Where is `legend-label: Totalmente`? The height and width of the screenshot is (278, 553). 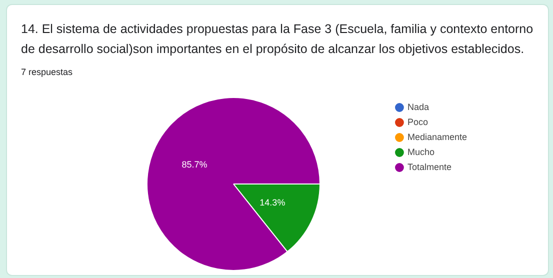
legend-label: Totalmente is located at coordinates (429, 167).